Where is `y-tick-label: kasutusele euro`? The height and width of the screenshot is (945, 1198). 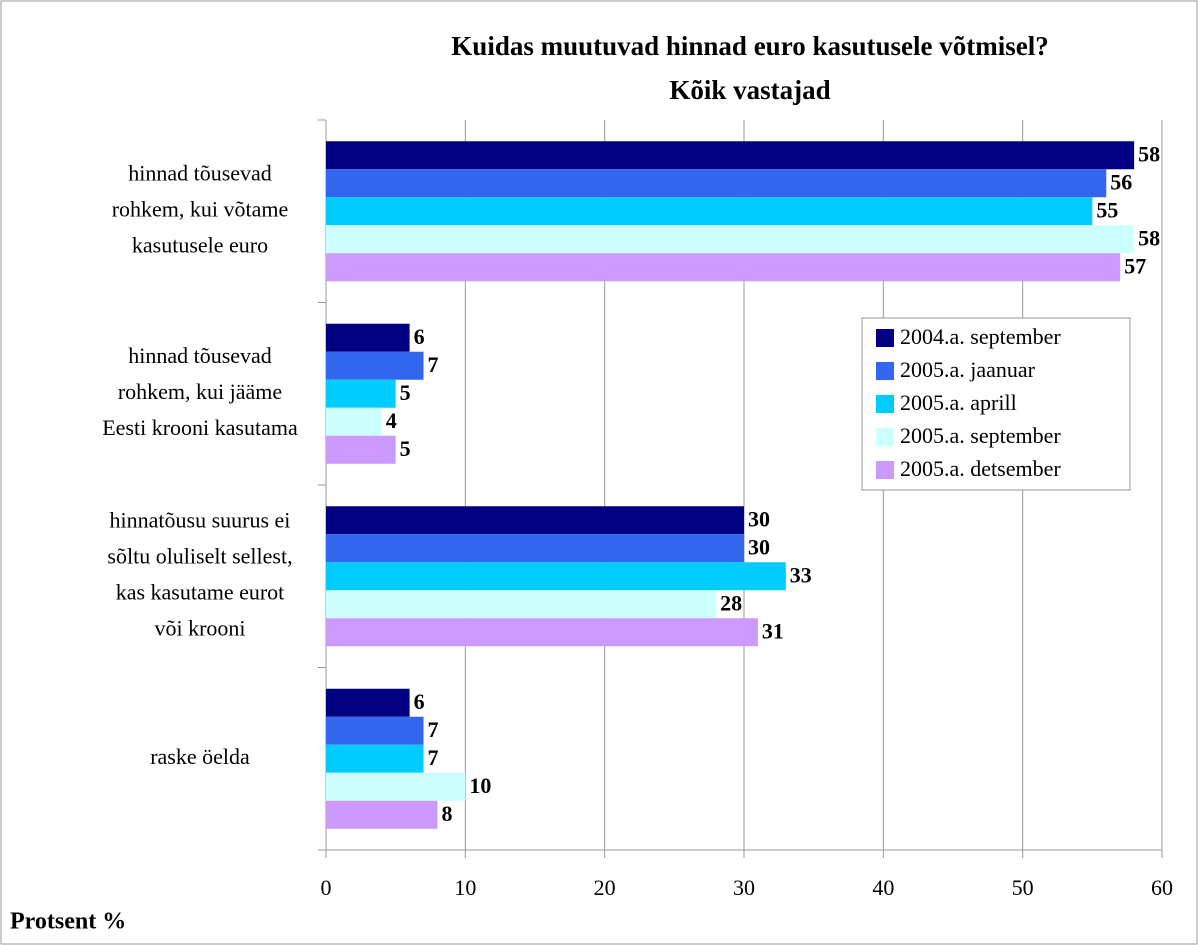 y-tick-label: kasutusele euro is located at coordinates (200, 244).